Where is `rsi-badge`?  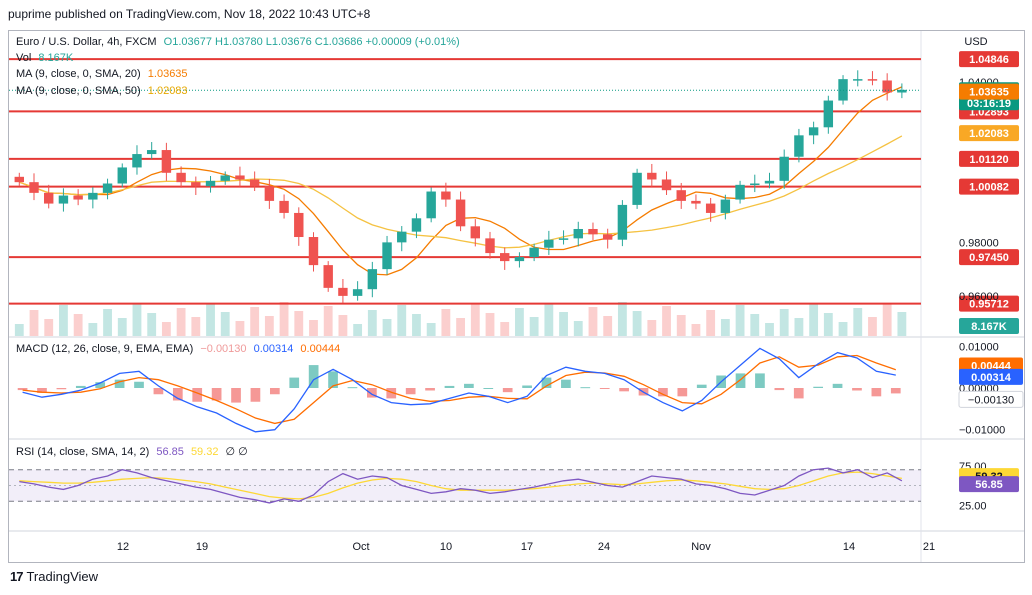 rsi-badge is located at coordinates (989, 484).